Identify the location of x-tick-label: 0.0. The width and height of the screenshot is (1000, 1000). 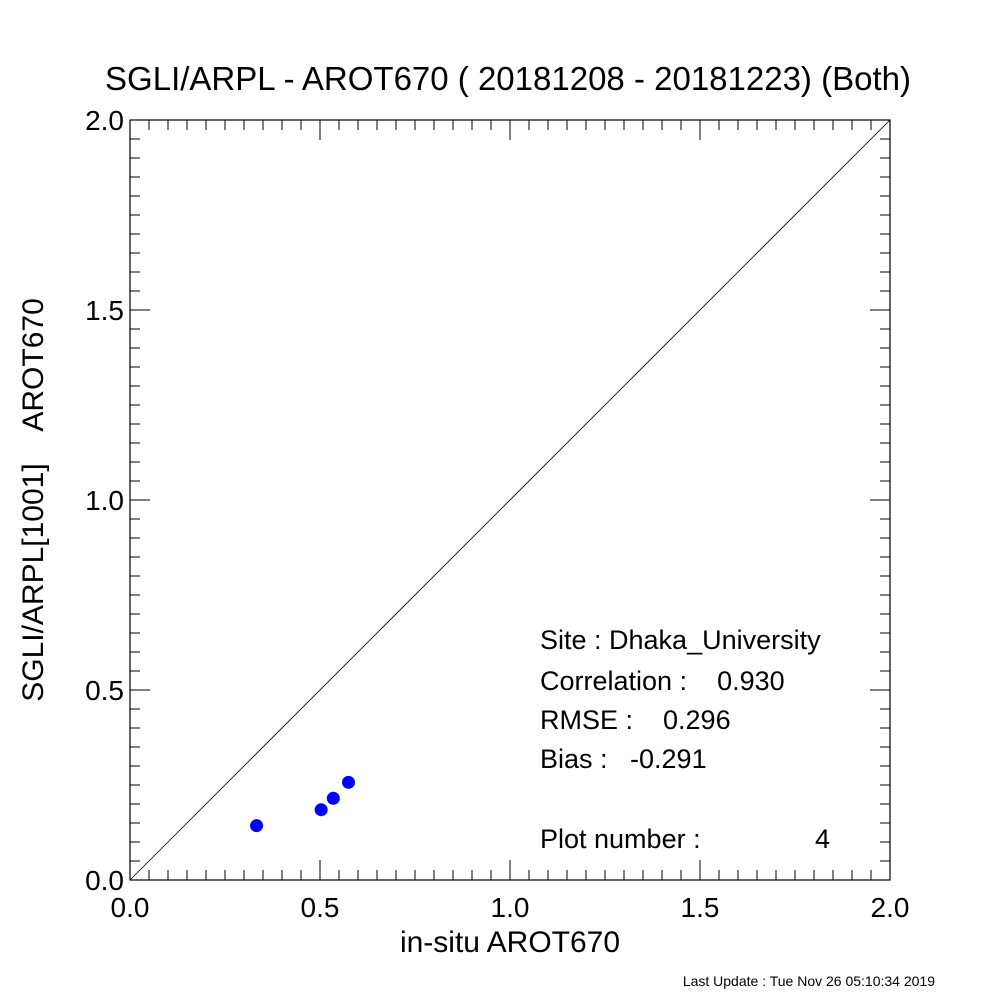
(130, 907).